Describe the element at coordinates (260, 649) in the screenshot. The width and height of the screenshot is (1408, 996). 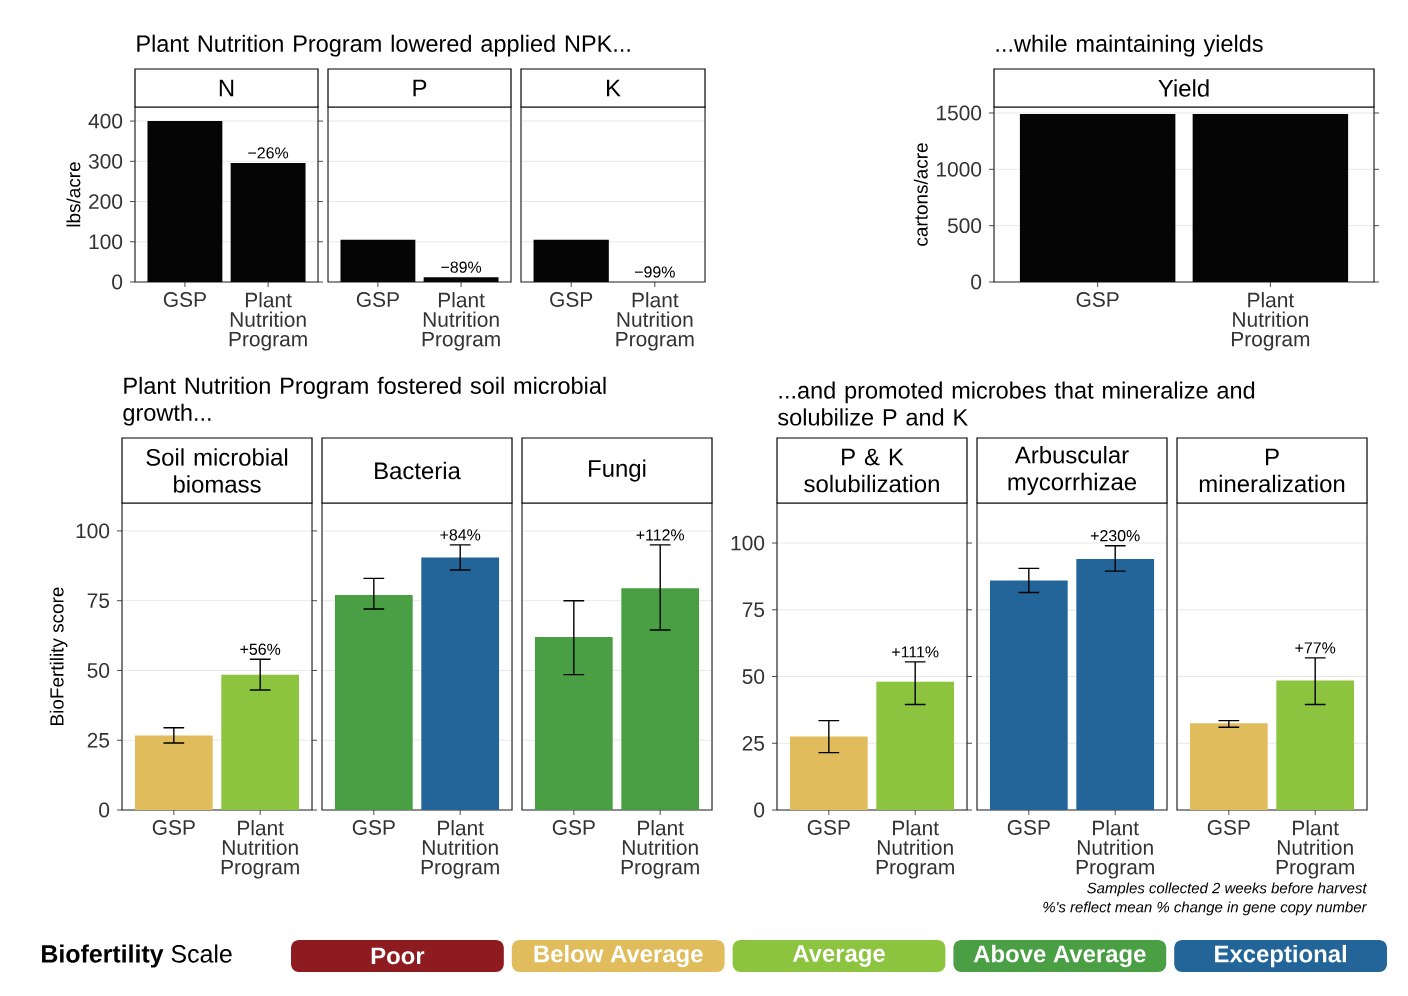
I see `annotation: +56%` at that location.